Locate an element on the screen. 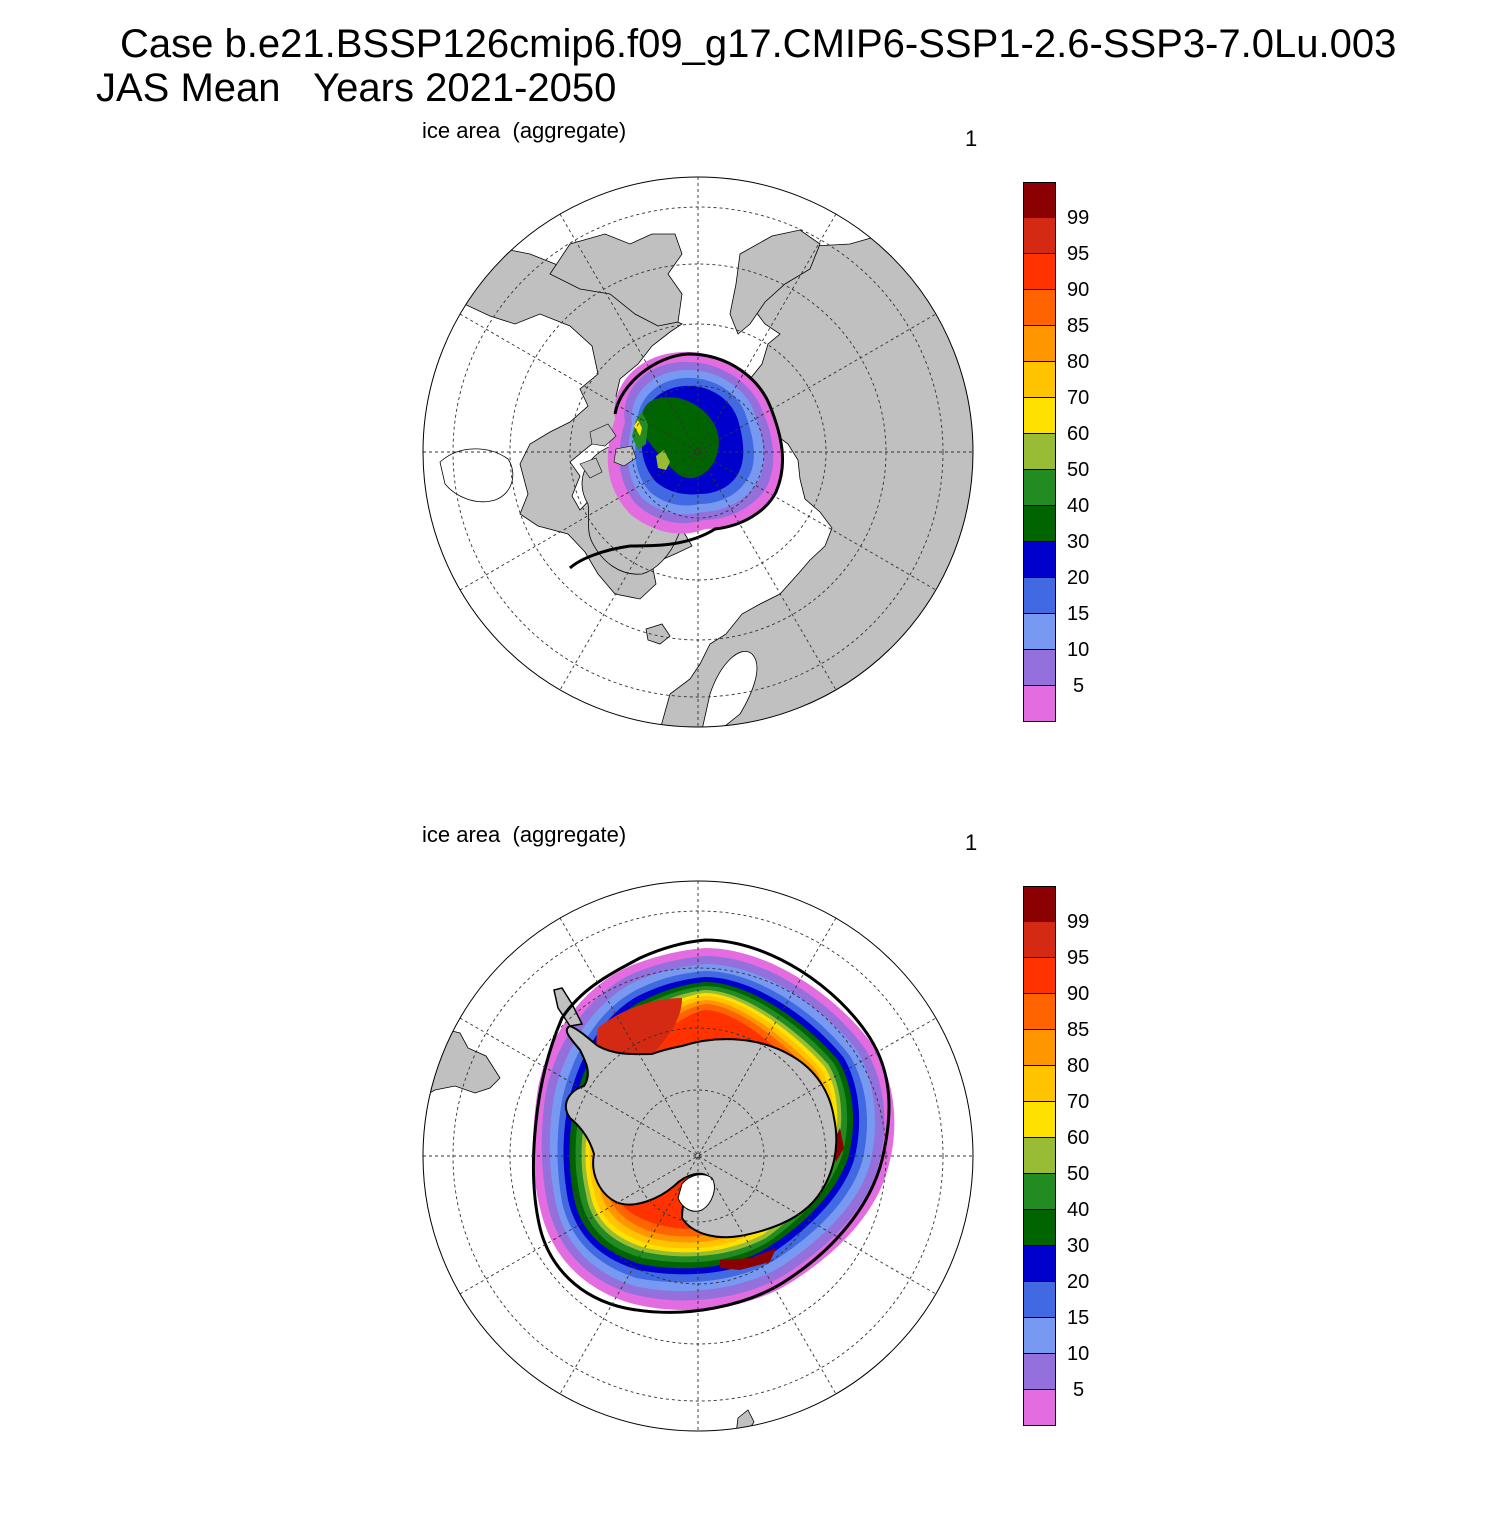  ross-ice-shelf is located at coordinates (696, 1193).